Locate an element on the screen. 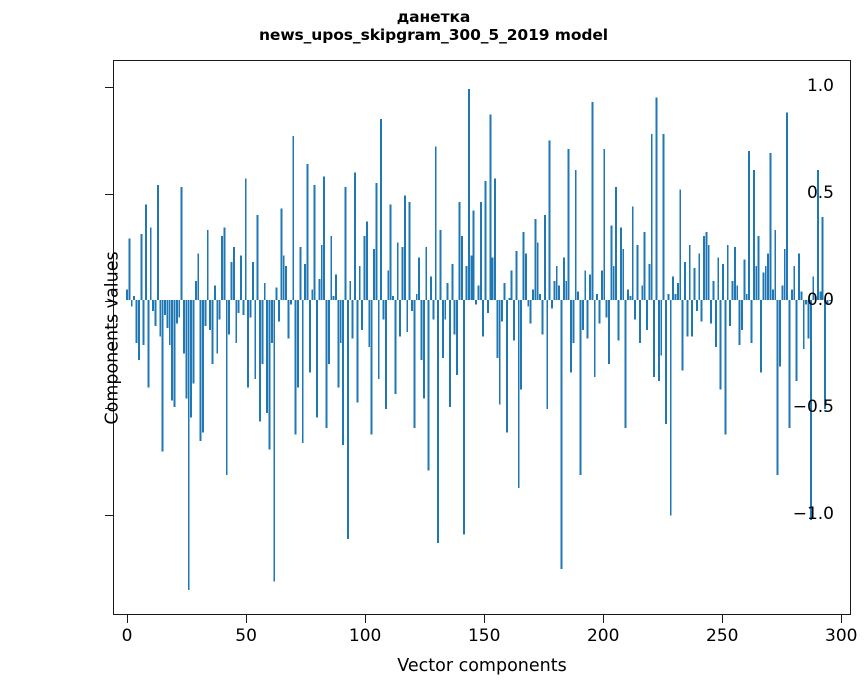 Image resolution: width=867 pixels, height=696 pixels. x-tick-label: 100 is located at coordinates (365, 636).